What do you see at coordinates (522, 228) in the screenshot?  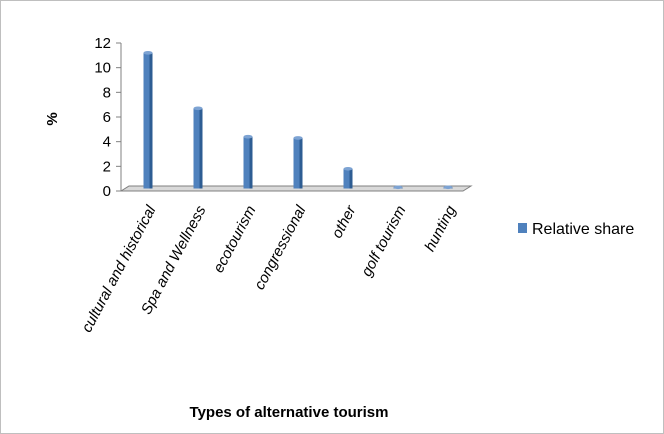 I see `legend-swatch` at bounding box center [522, 228].